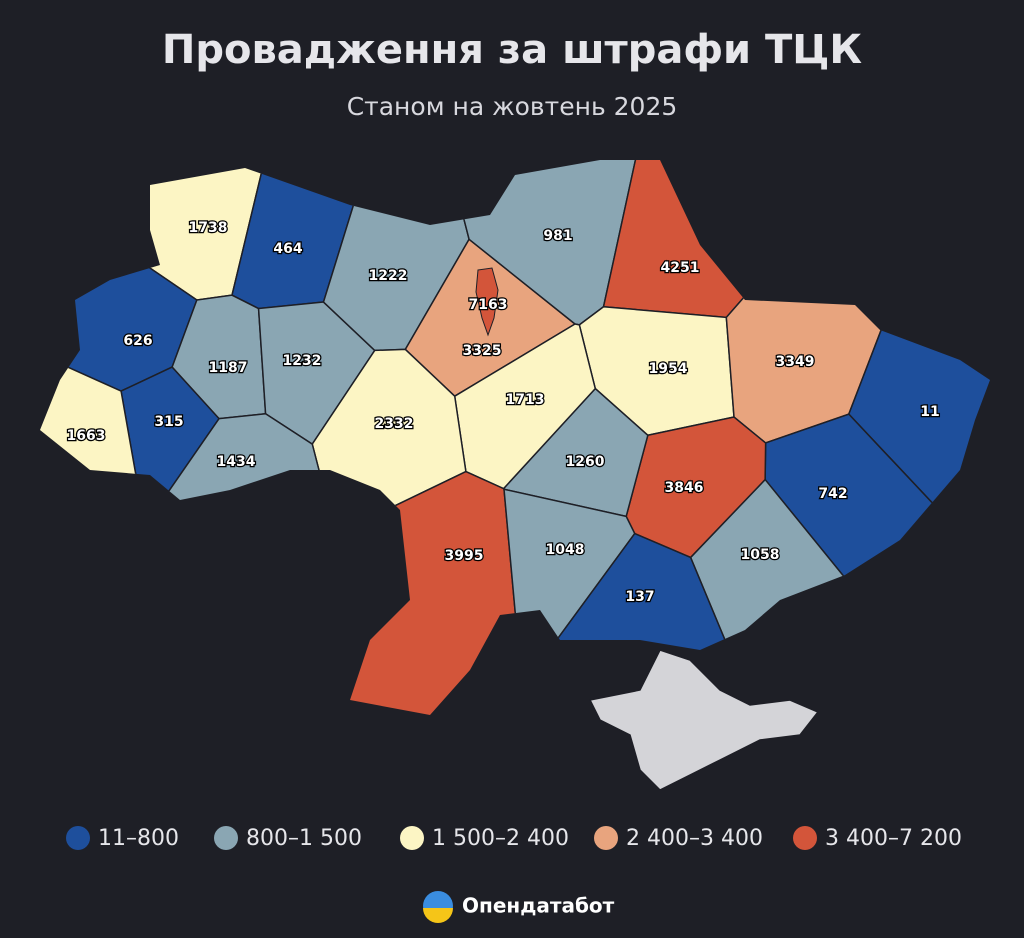  I want to click on brand: Опендатабот, so click(538, 906).